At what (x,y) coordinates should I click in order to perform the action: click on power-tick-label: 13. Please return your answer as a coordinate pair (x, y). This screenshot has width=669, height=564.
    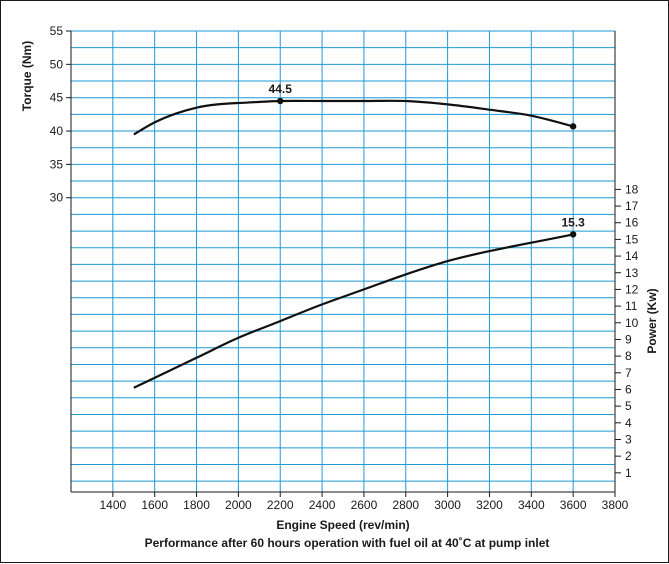
    Looking at the image, I should click on (632, 273).